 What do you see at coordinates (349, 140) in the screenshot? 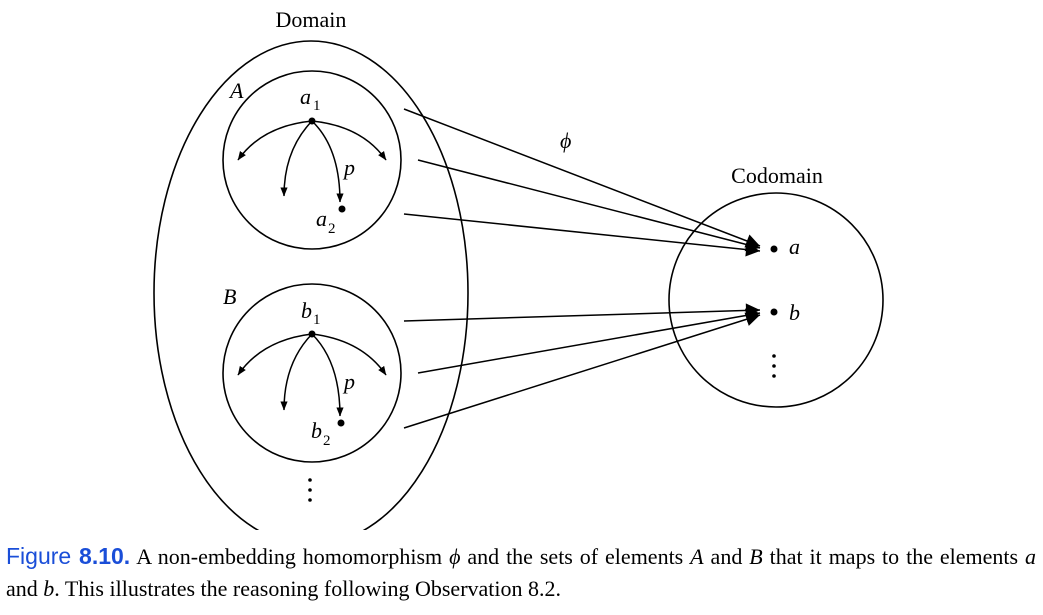
I see `edge-a1-right` at bounding box center [349, 140].